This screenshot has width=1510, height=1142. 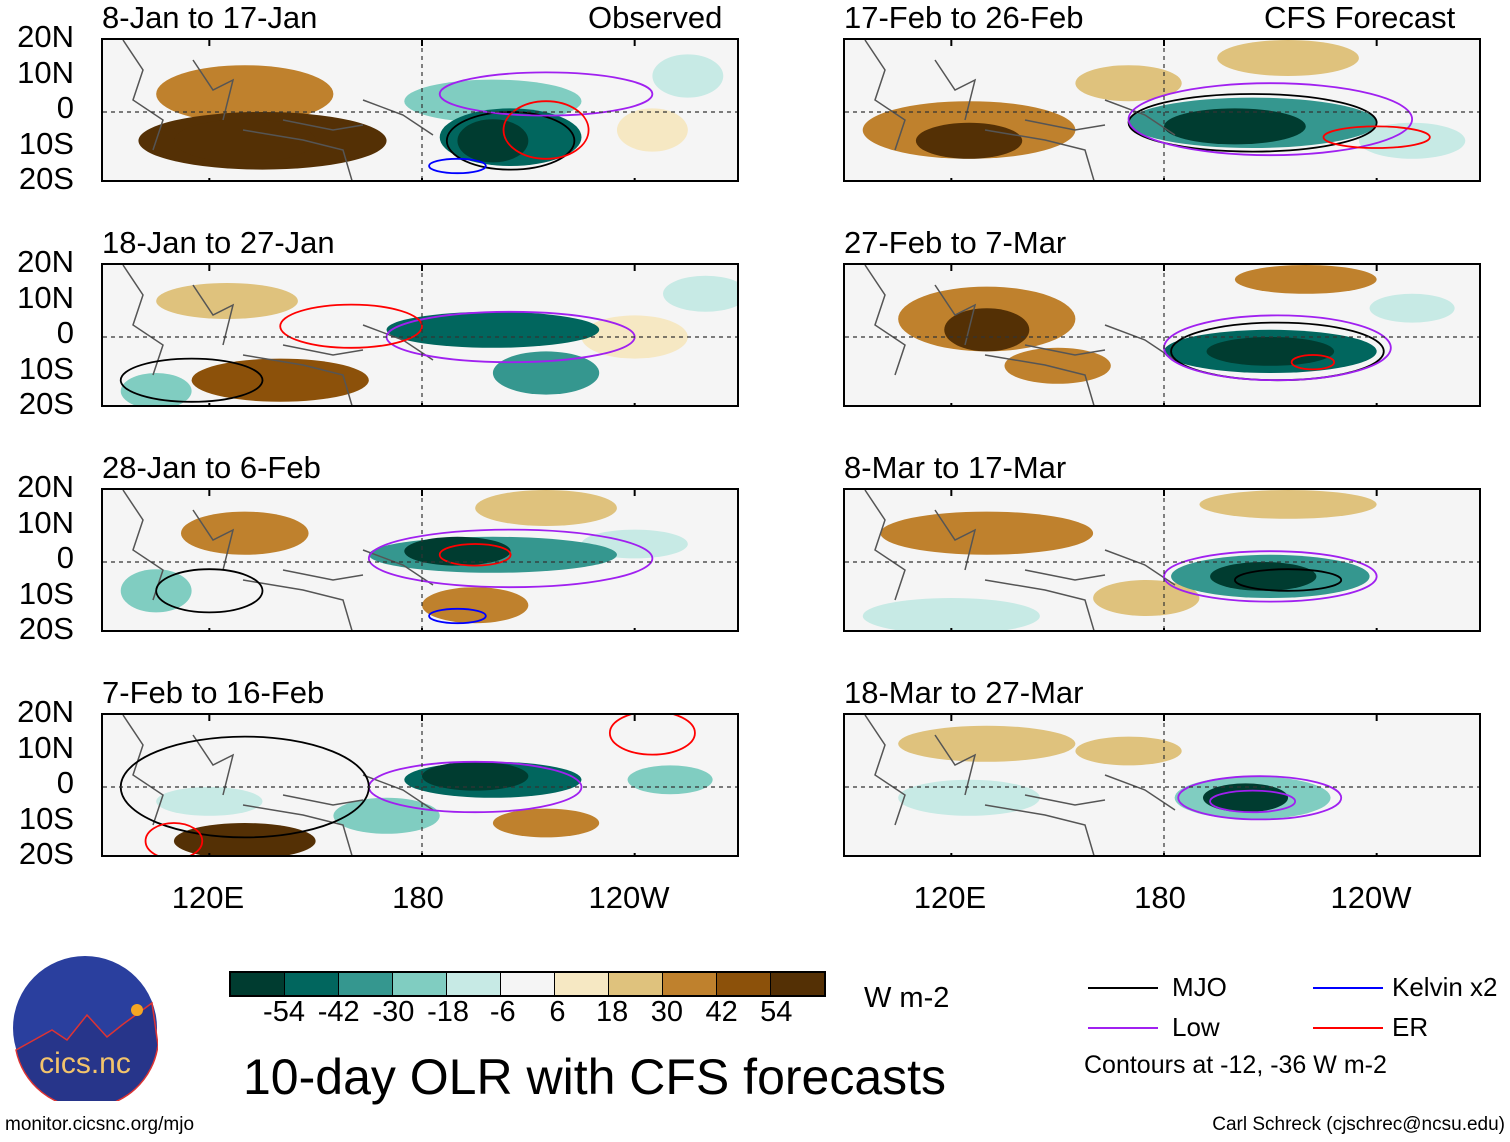 I want to click on lat-label: 0, so click(x=65, y=782).